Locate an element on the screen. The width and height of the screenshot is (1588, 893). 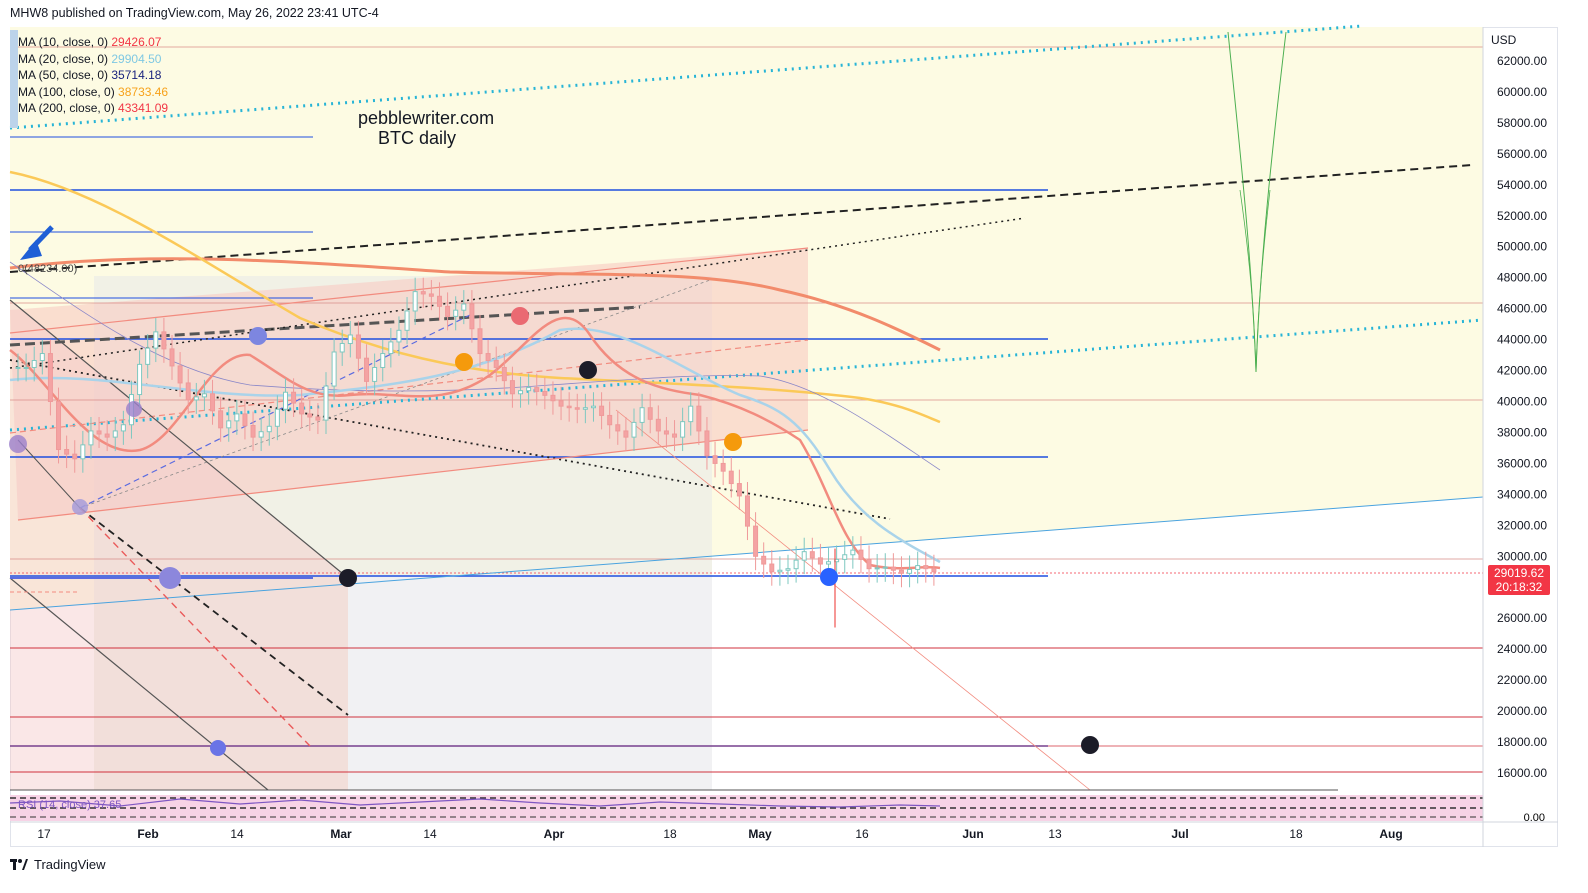
tradingview-brand: TradingView is located at coordinates (70, 864).